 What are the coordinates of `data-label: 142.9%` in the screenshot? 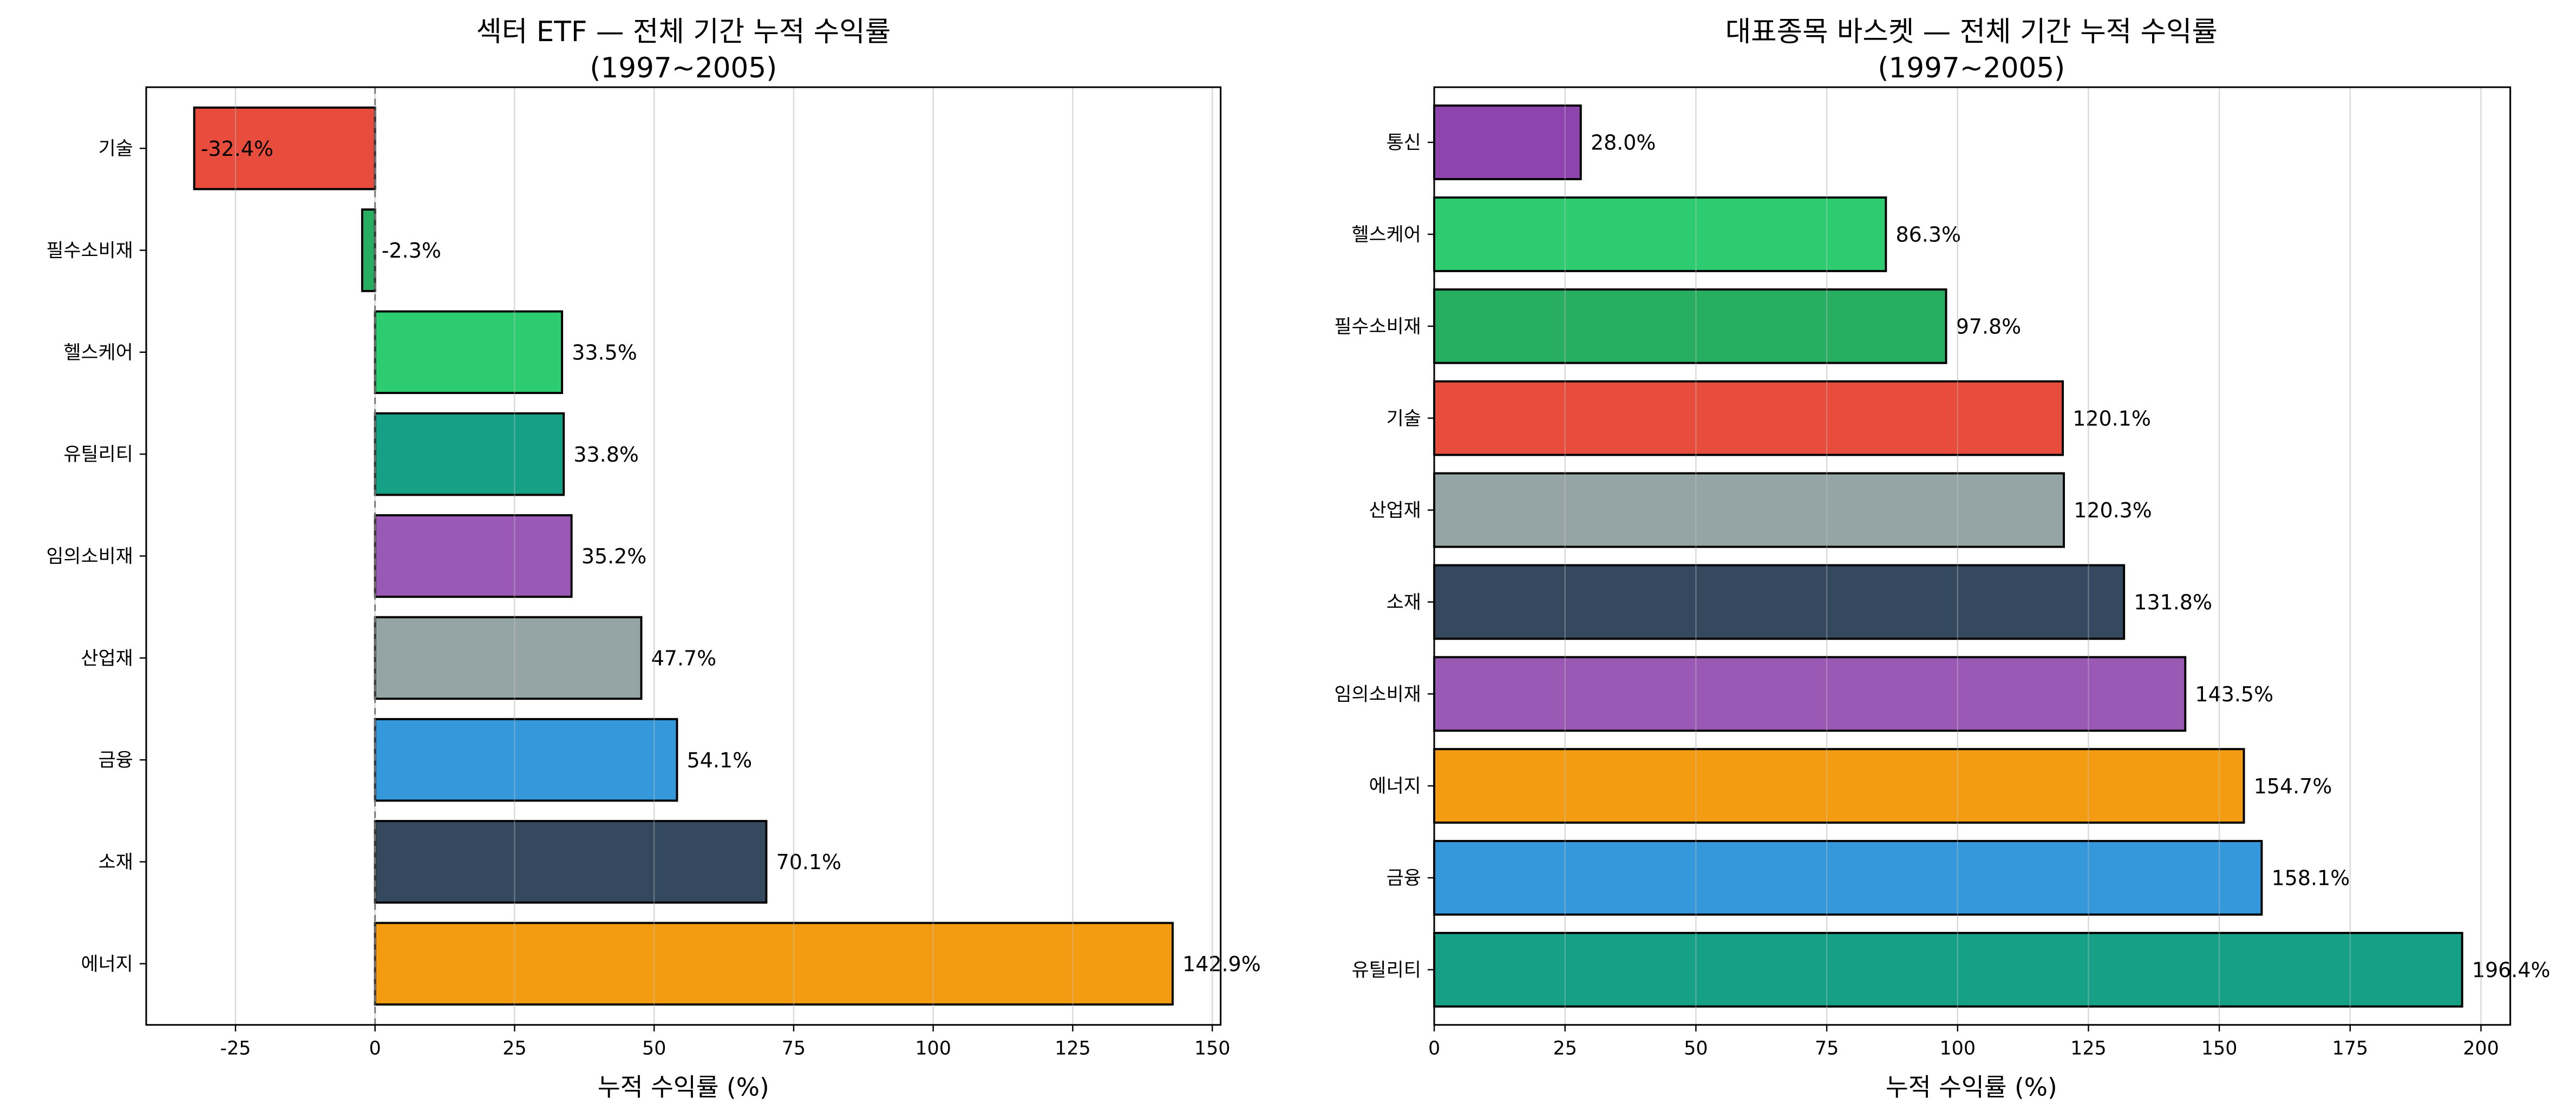 It's located at (1221, 964).